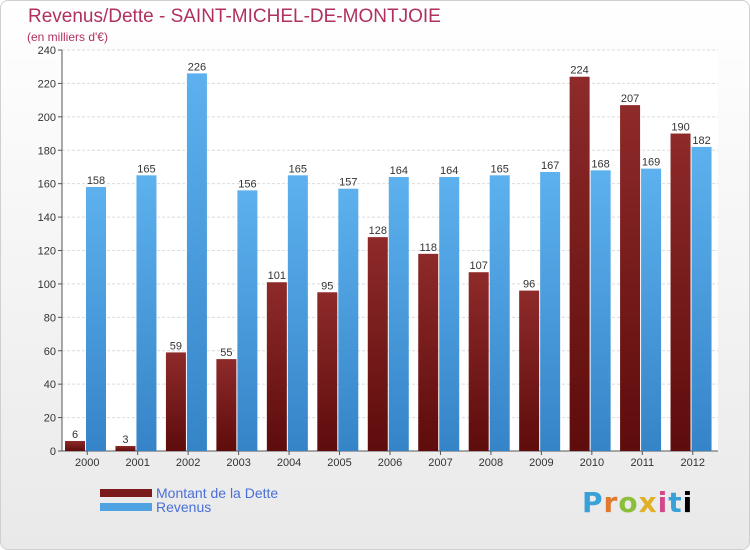  Describe the element at coordinates (701, 141) in the screenshot. I see `data-label-revenue: 182` at that location.